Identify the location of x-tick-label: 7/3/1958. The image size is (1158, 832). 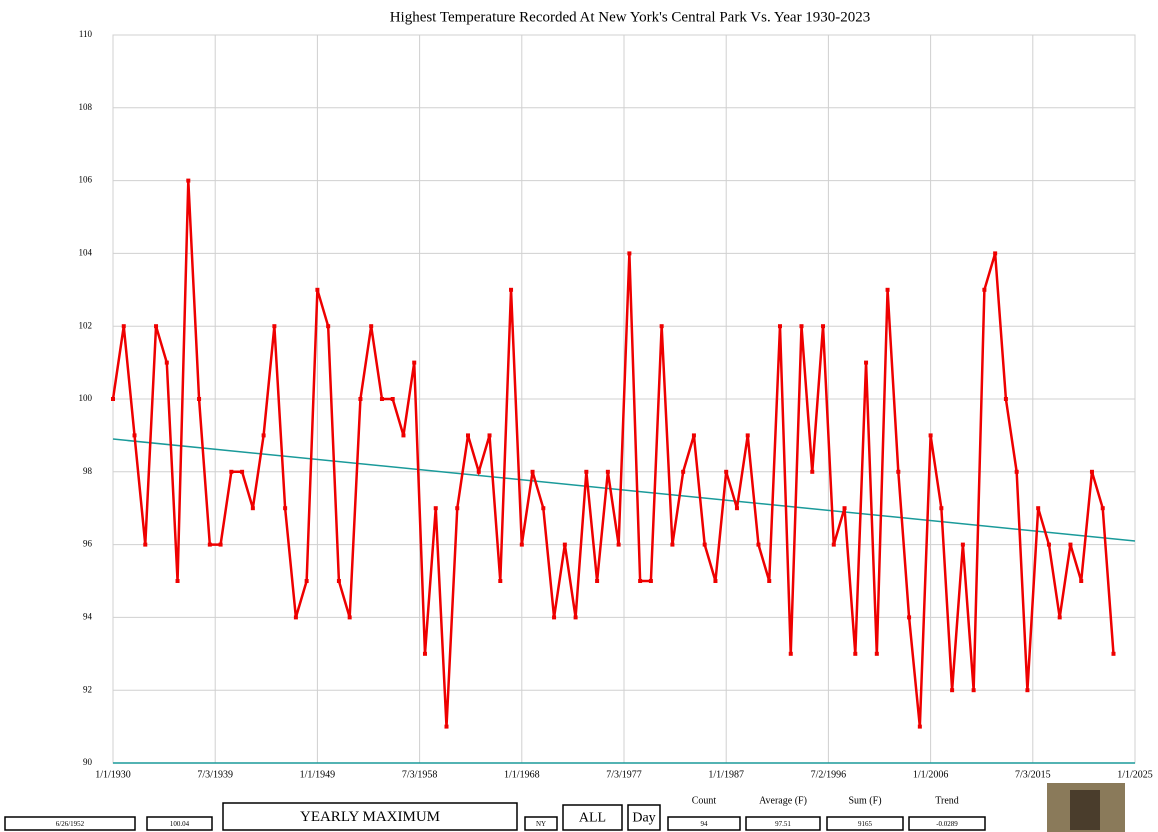
(420, 774).